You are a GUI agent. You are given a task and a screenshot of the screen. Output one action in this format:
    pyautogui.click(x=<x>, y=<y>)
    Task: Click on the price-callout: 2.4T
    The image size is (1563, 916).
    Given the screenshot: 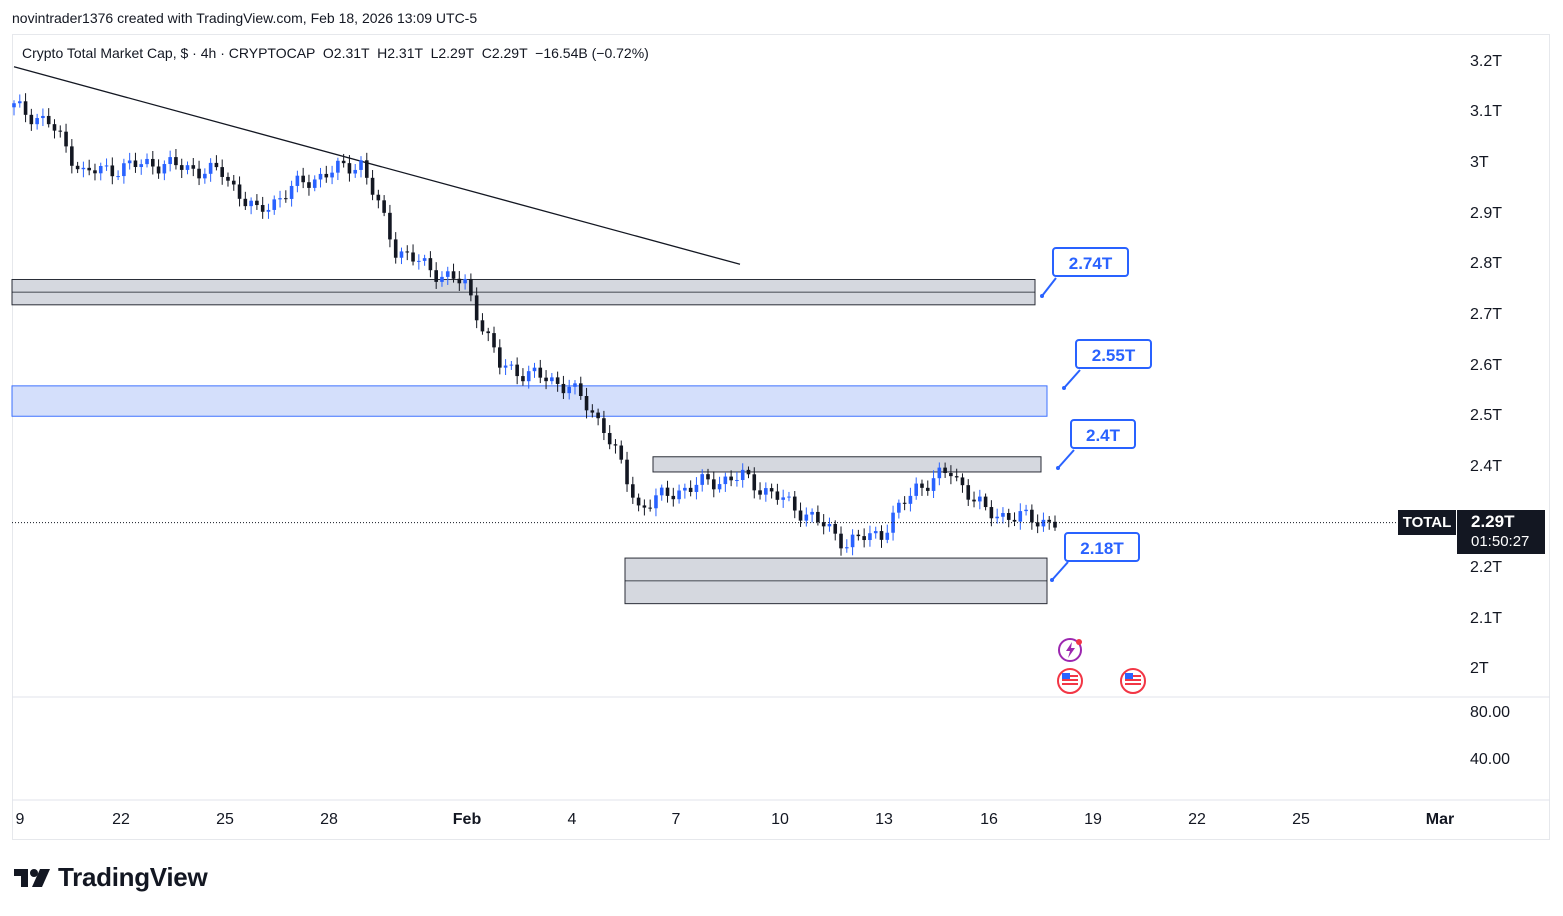 What is the action you would take?
    pyautogui.click(x=1103, y=434)
    